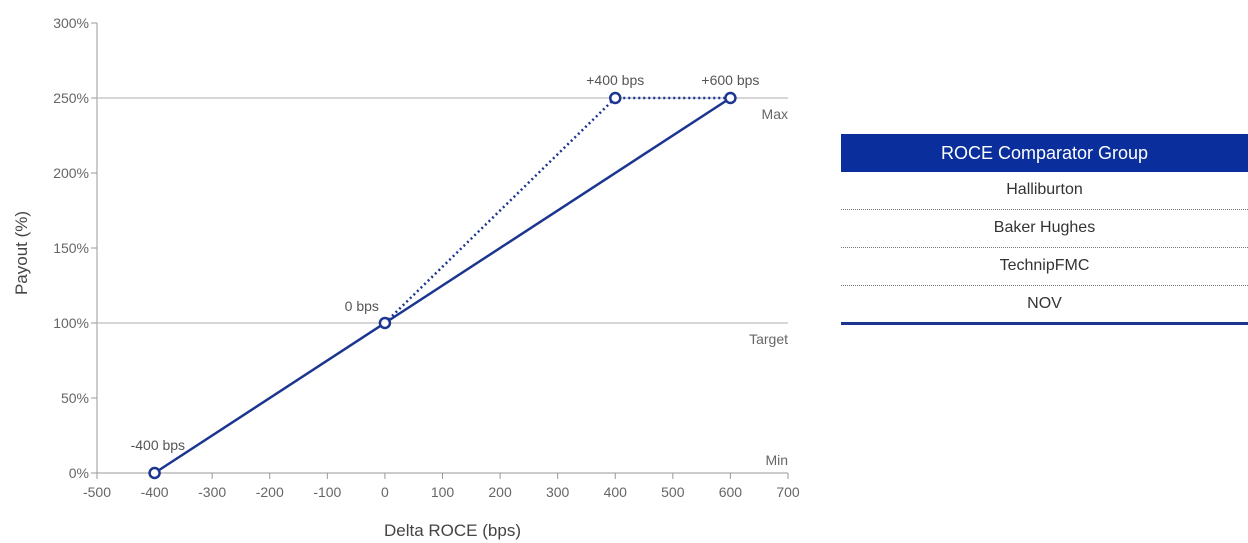  What do you see at coordinates (768, 339) in the screenshot?
I see `reference-label: Target` at bounding box center [768, 339].